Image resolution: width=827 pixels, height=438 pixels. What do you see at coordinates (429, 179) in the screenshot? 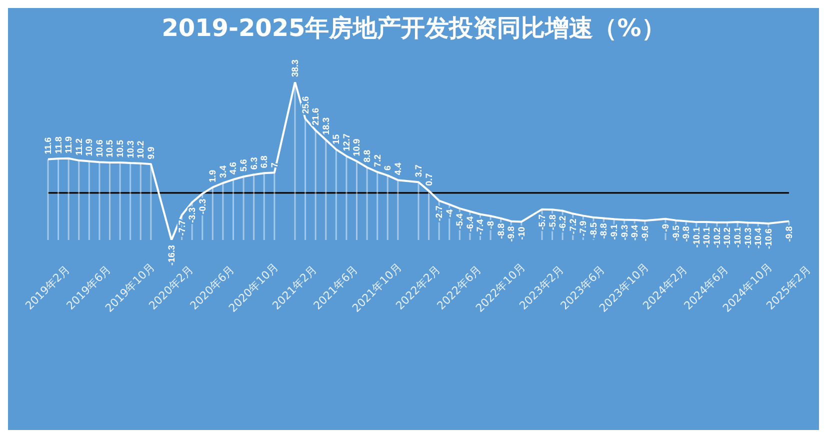
I see `data-label: 0.7` at bounding box center [429, 179].